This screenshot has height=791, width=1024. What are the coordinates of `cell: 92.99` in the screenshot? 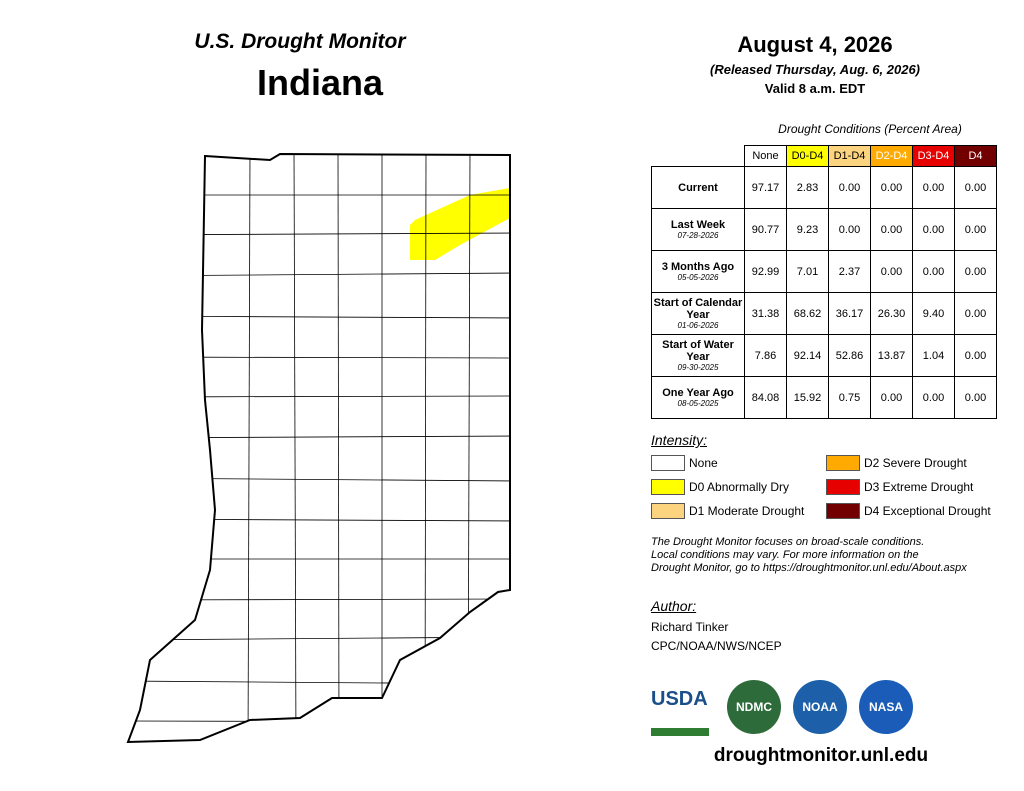 It's located at (765, 271).